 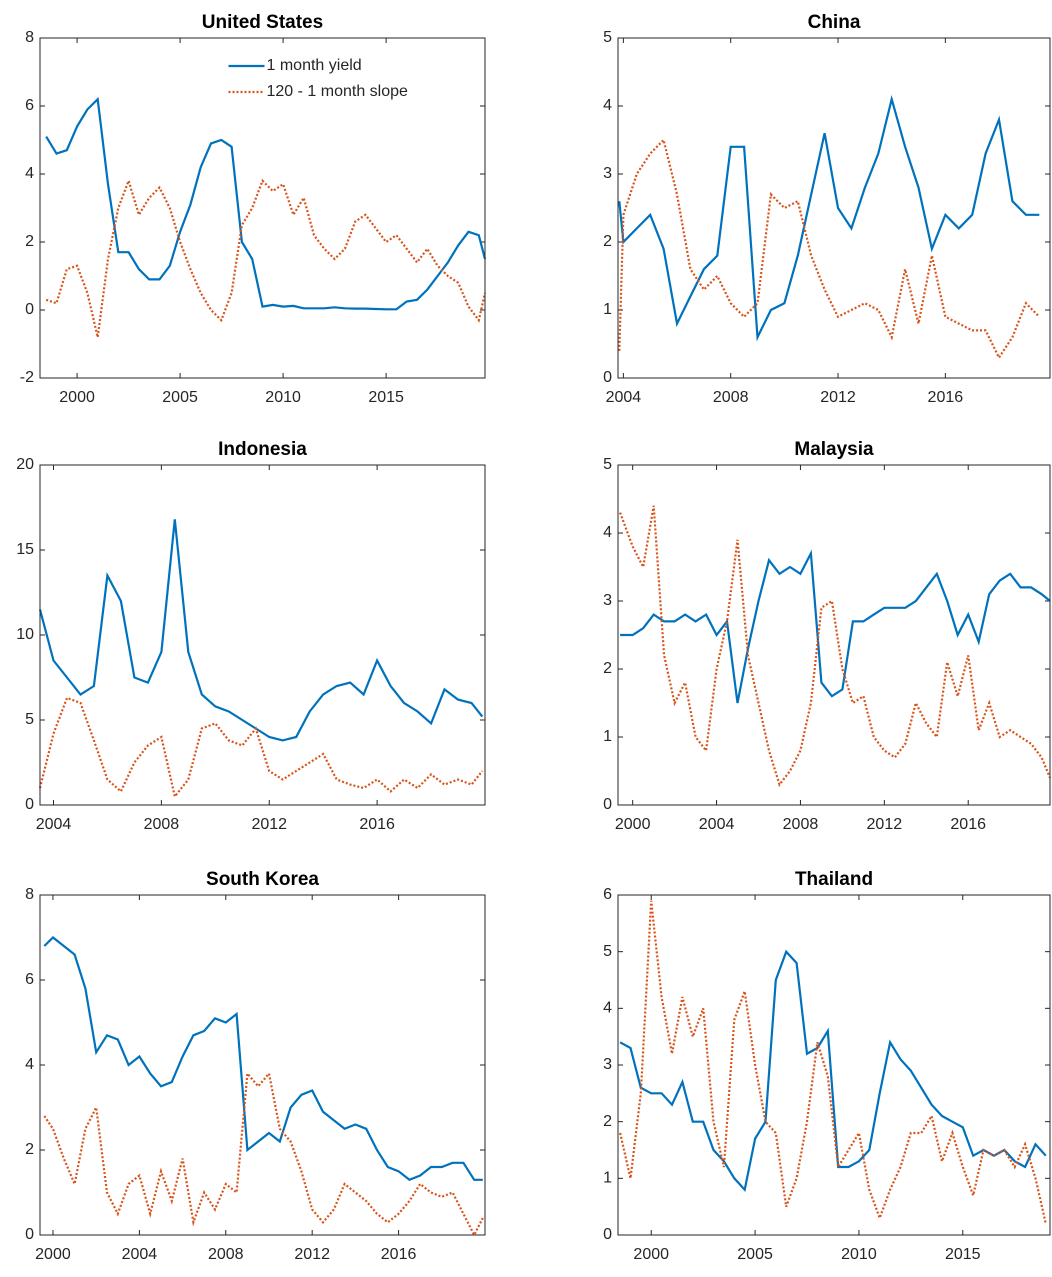 What do you see at coordinates (338, 91) in the screenshot?
I see `legend-label: 120 - 1 month slope` at bounding box center [338, 91].